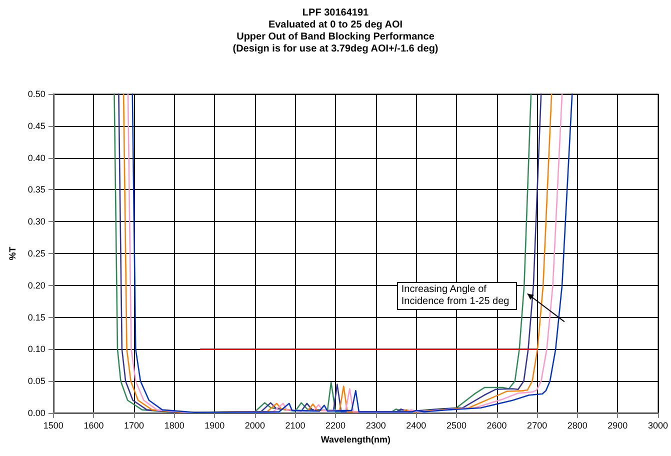 Image resolution: width=671 pixels, height=456 pixels. What do you see at coordinates (37, 125) in the screenshot?
I see `y-tick-label: 0.45` at bounding box center [37, 125].